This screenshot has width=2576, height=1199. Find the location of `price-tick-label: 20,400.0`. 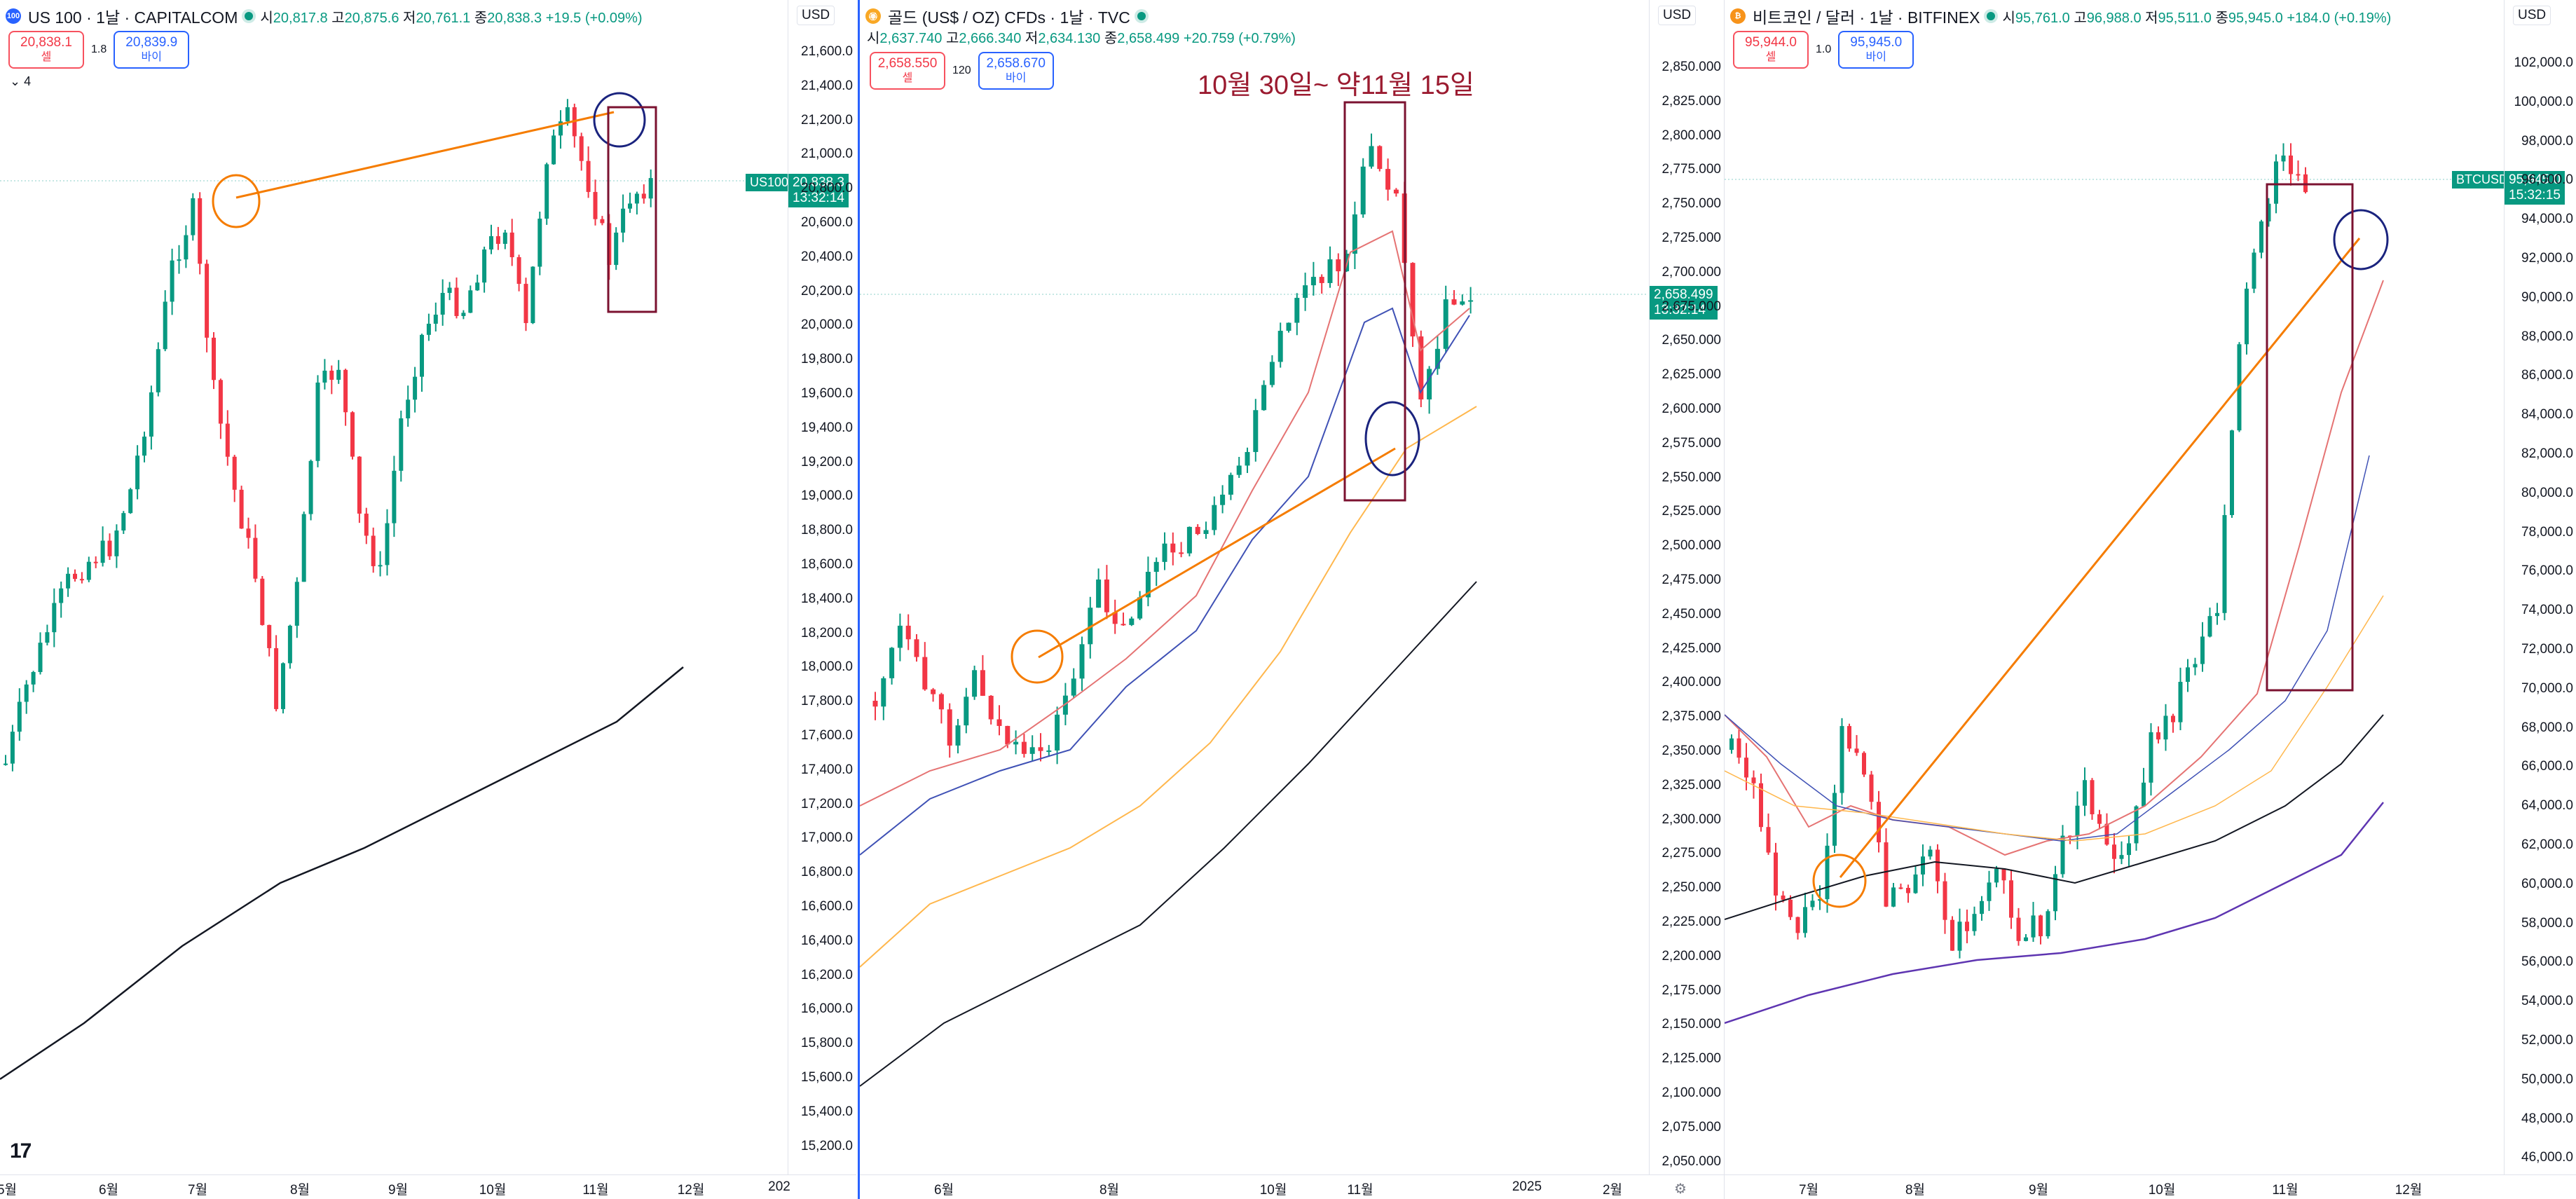

price-tick-label: 20,400.0 is located at coordinates (827, 256).